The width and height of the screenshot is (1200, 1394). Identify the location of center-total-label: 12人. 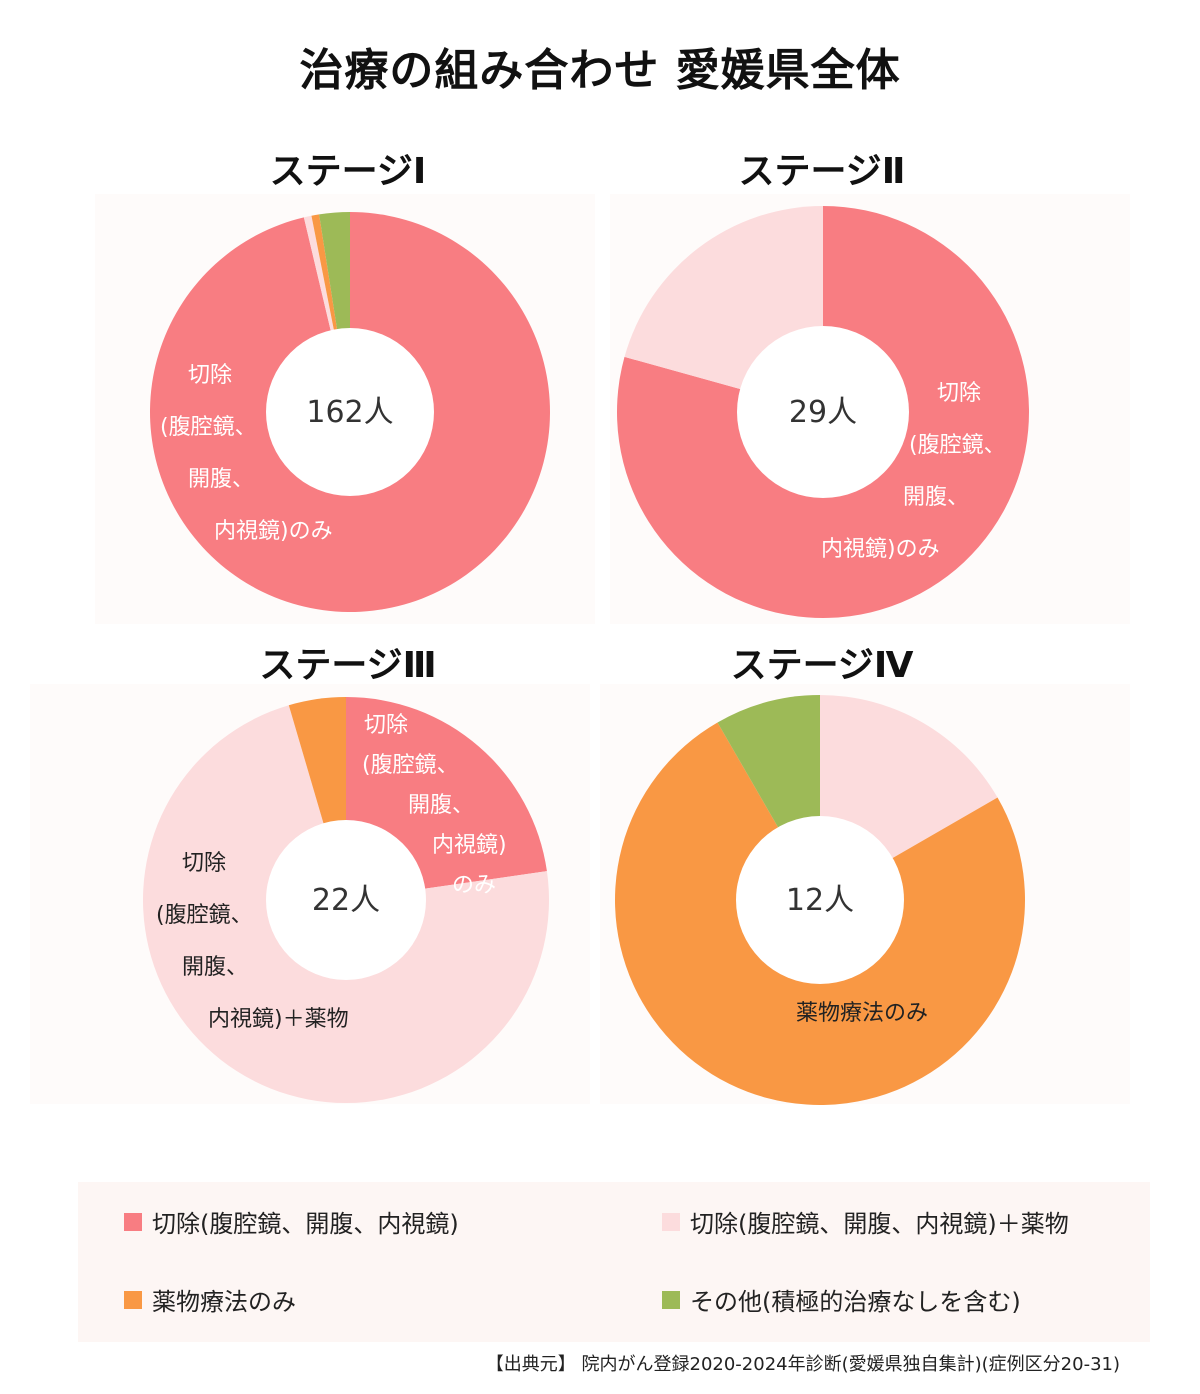
(820, 900).